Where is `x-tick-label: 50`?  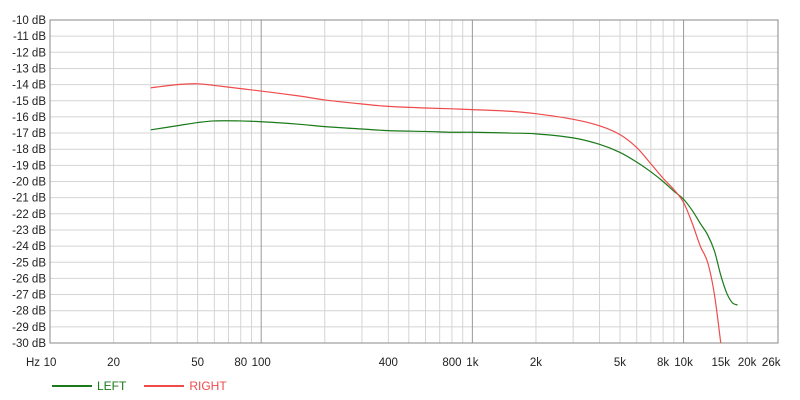 x-tick-label: 50 is located at coordinates (197, 363).